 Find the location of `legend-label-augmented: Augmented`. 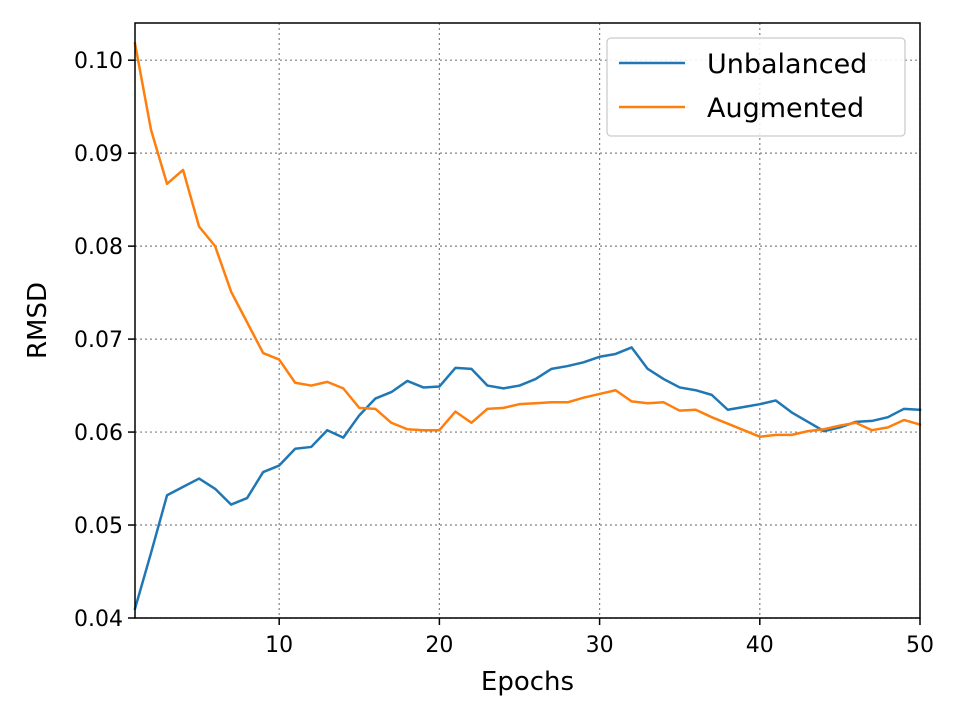

legend-label-augmented: Augmented is located at coordinates (785, 108).